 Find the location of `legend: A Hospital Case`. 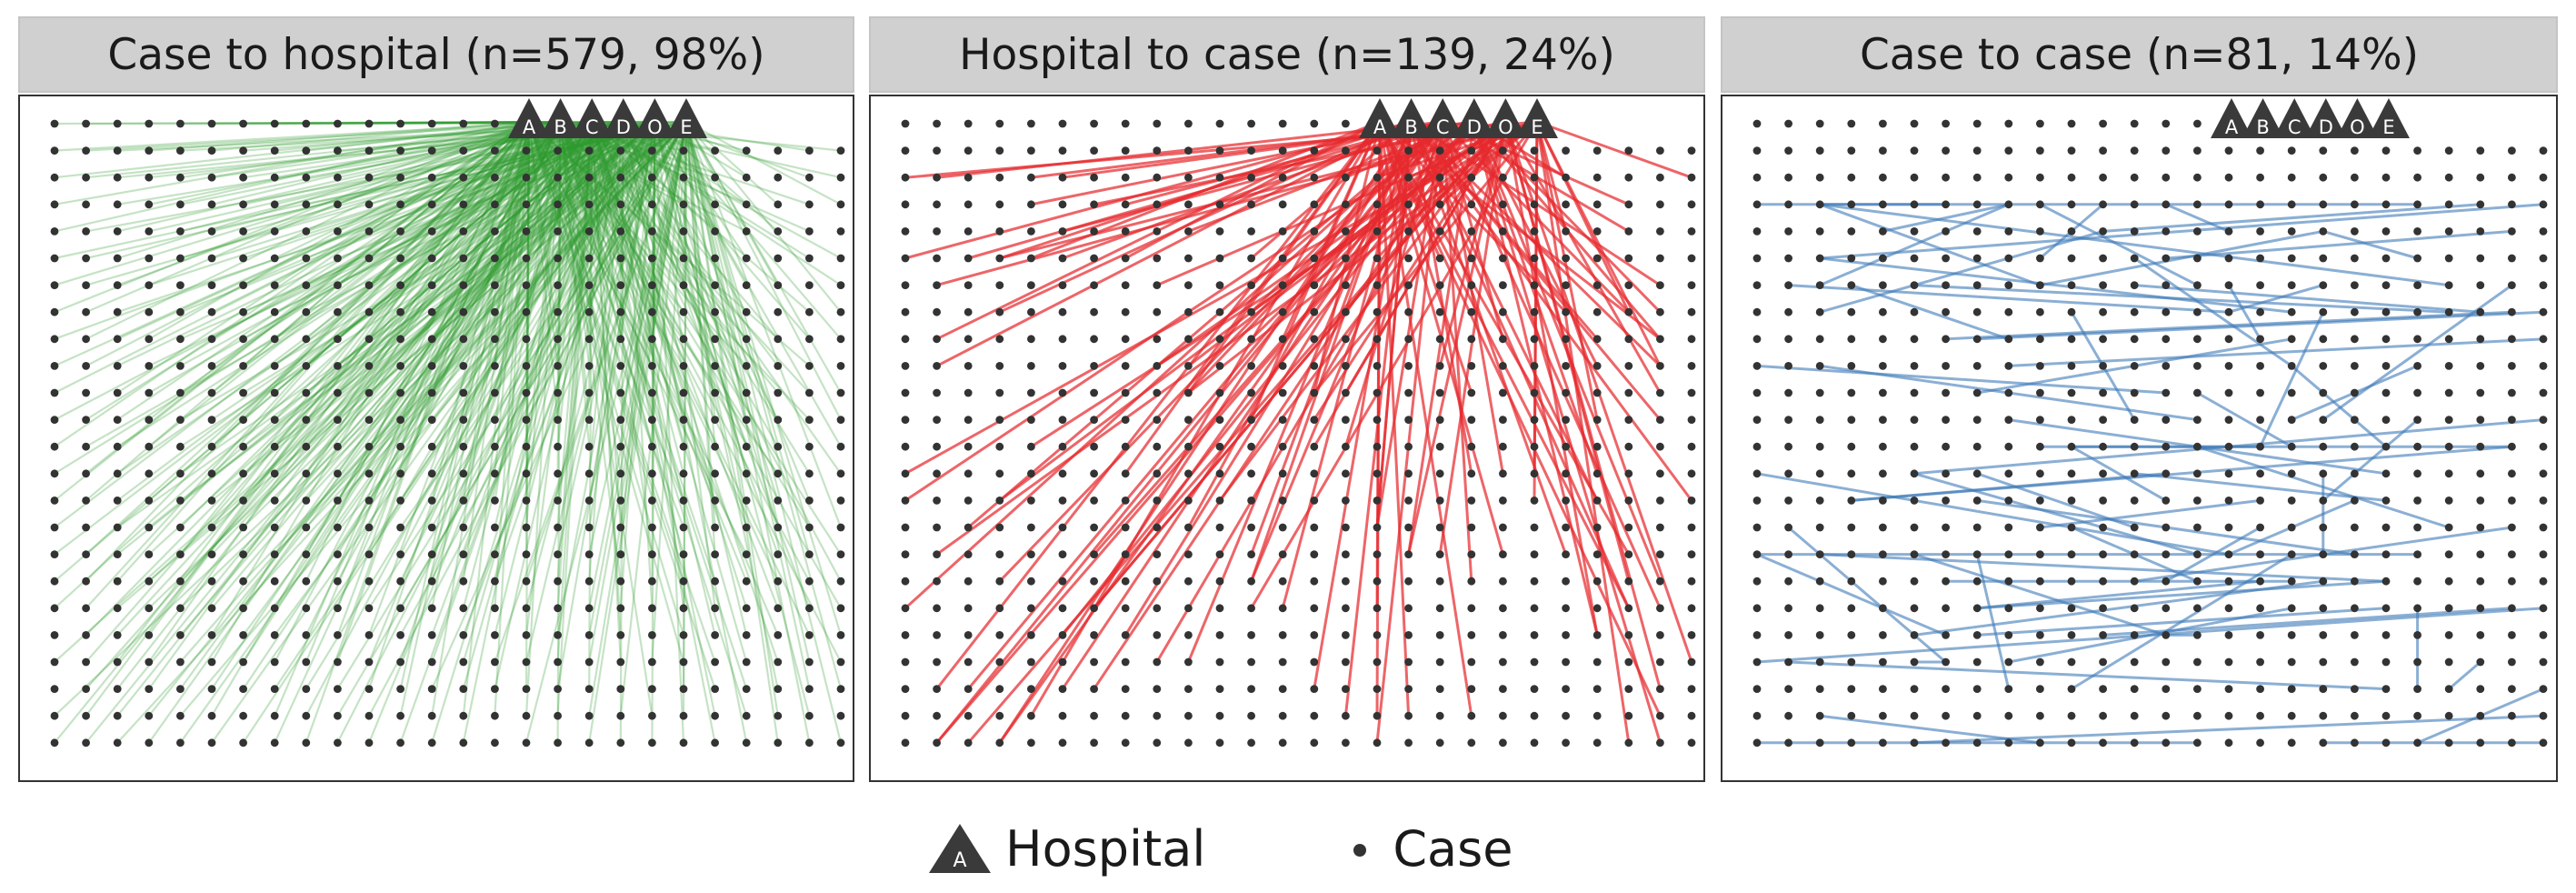

legend: A Hospital Case is located at coordinates (1220, 848).